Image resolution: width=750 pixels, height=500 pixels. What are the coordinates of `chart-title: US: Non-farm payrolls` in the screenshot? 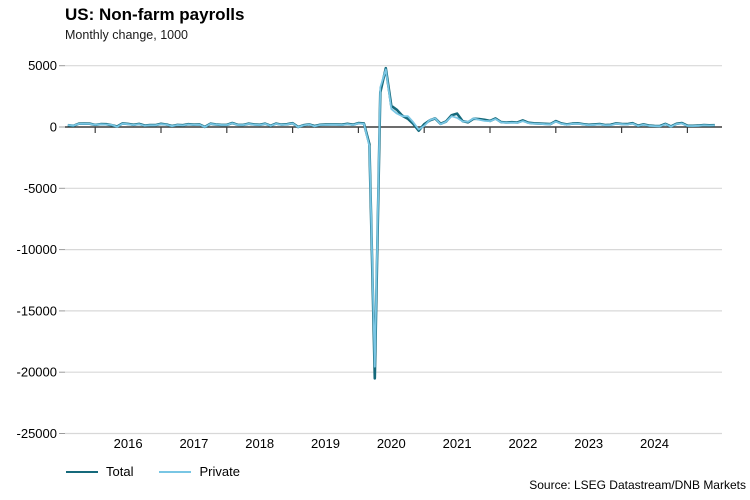 It's located at (155, 14).